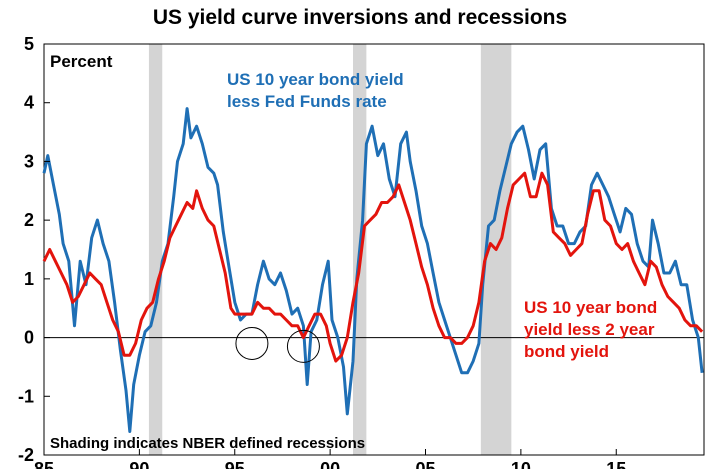 The image size is (720, 469). Describe the element at coordinates (29, 44) in the screenshot. I see `y-tick-label: 5` at that location.